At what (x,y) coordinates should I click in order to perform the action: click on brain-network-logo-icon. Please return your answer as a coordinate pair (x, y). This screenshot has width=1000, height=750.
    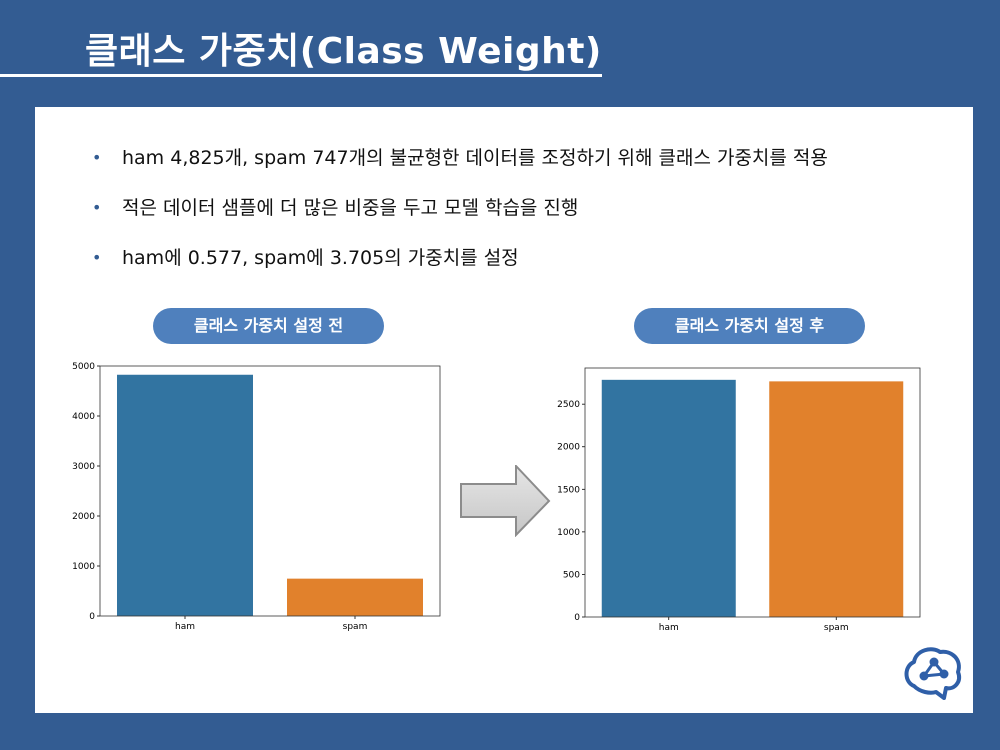
    Looking at the image, I should click on (932, 673).